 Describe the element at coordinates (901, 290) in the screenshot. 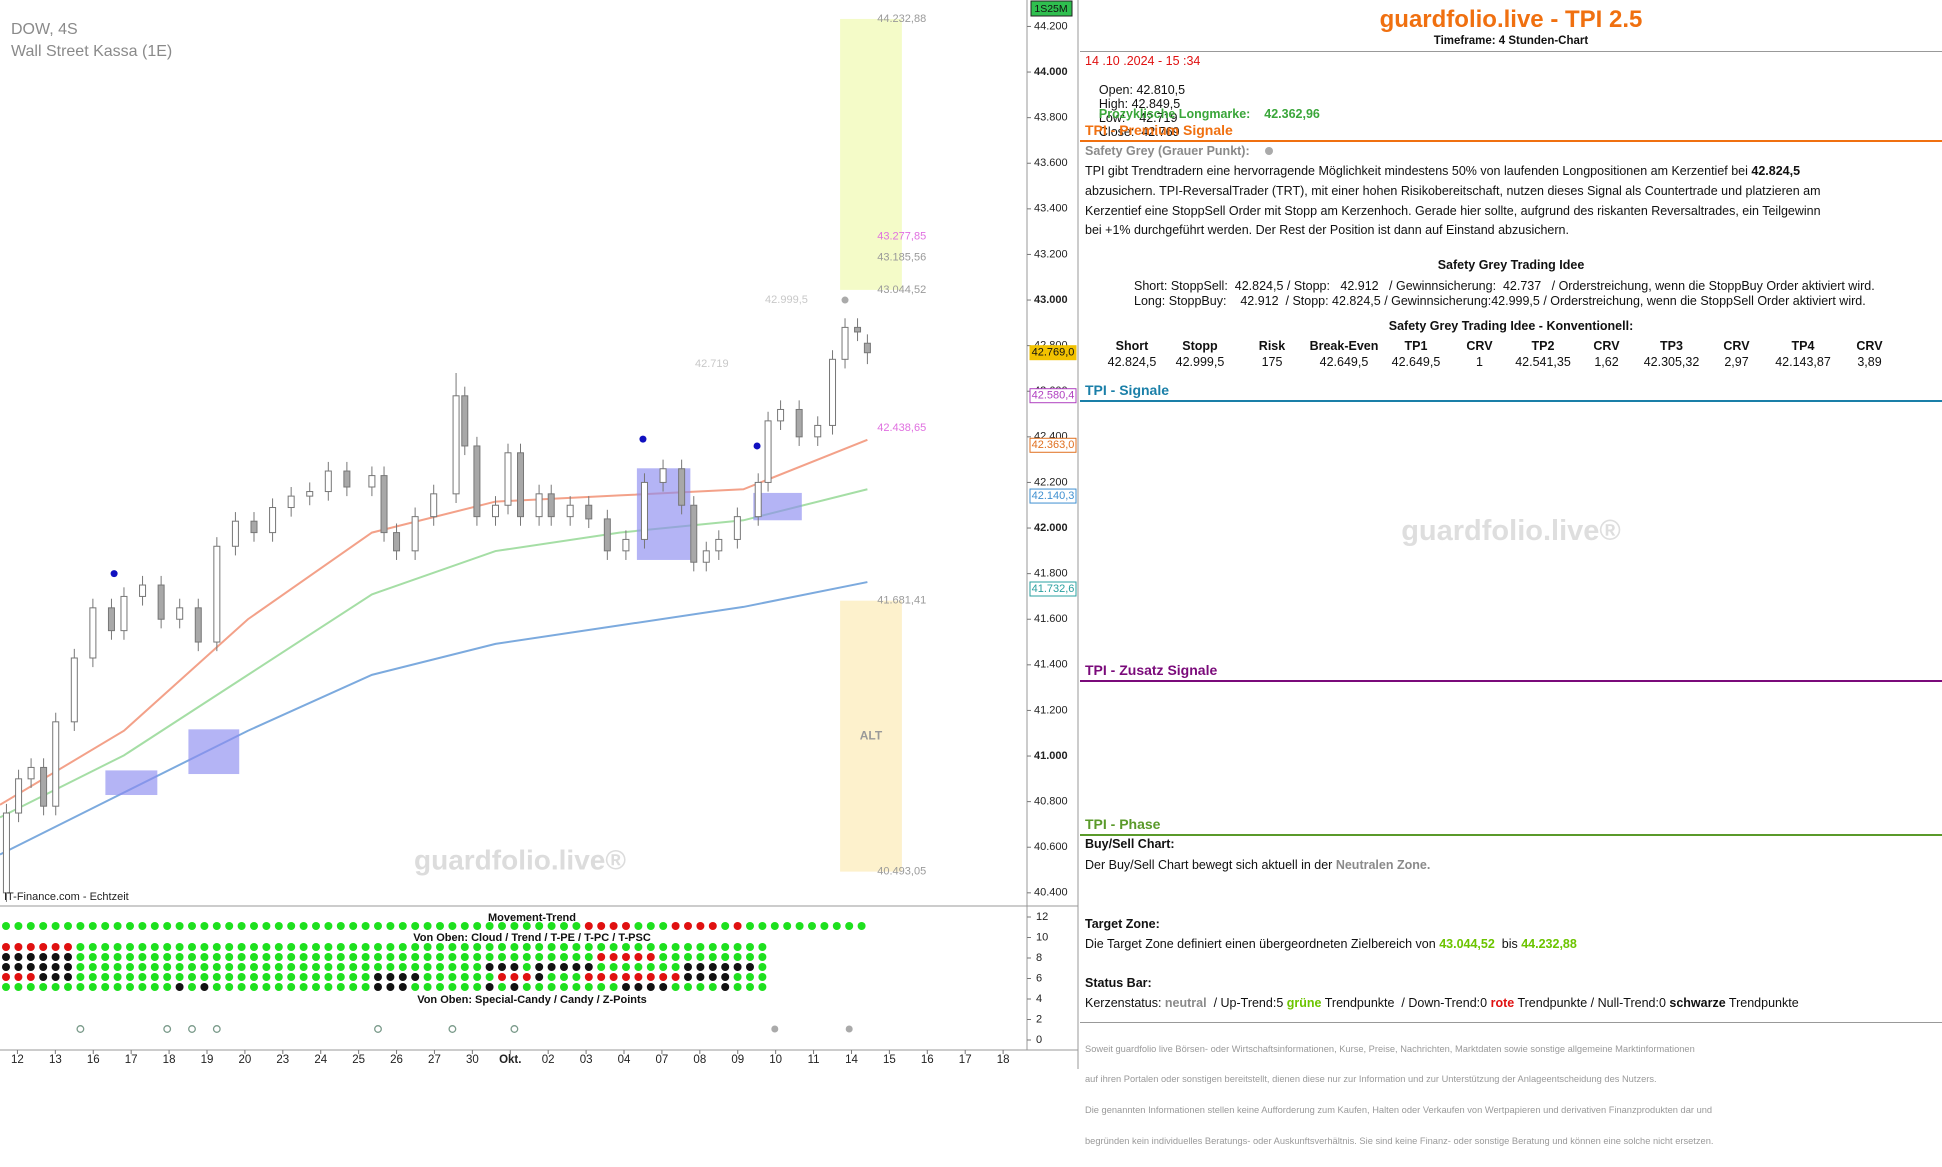

I see `price-annotation: 43.044,52` at that location.